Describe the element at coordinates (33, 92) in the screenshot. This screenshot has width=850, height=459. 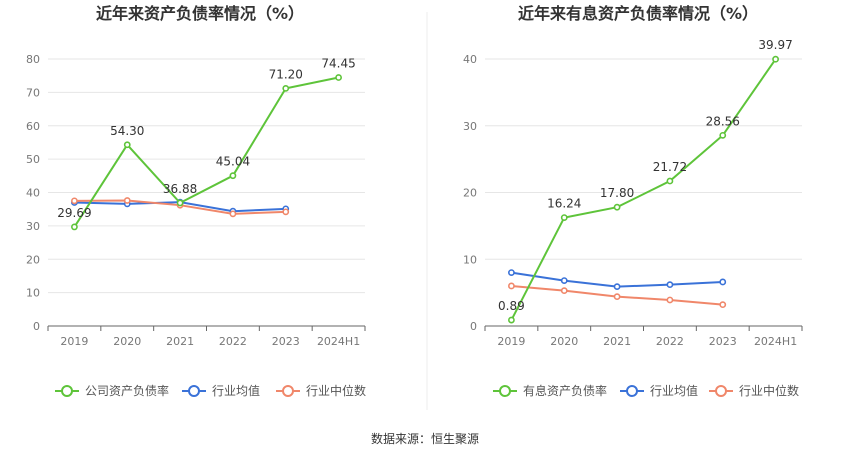
I see `y-tick-label: 70` at that location.